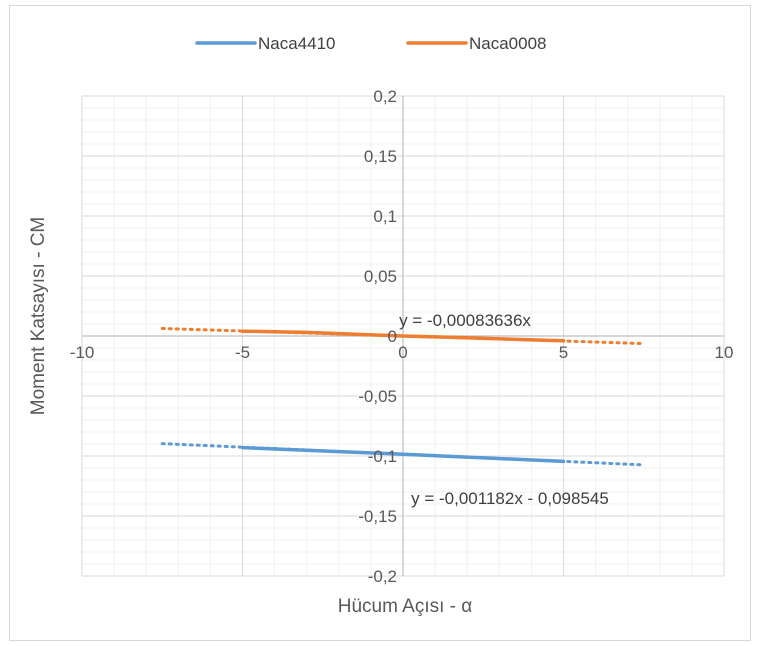 The height and width of the screenshot is (646, 760). What do you see at coordinates (380, 276) in the screenshot?
I see `y-tick-label: 0,05` at bounding box center [380, 276].